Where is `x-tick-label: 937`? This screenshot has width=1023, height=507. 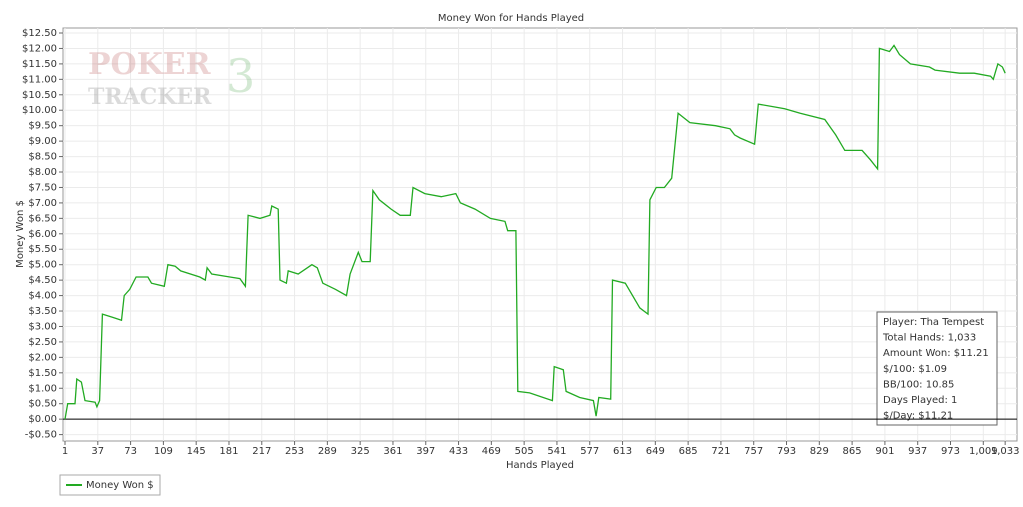 x-tick-label: 937 is located at coordinates (917, 451).